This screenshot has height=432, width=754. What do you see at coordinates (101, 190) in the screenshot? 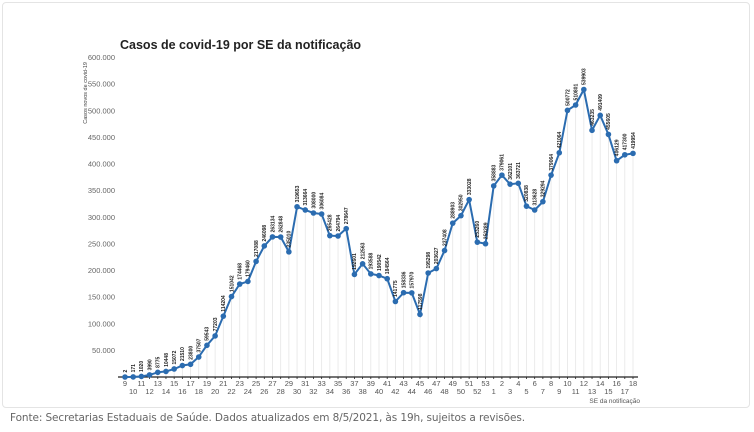
I see `y-tick-label: 350.000` at bounding box center [101, 190].